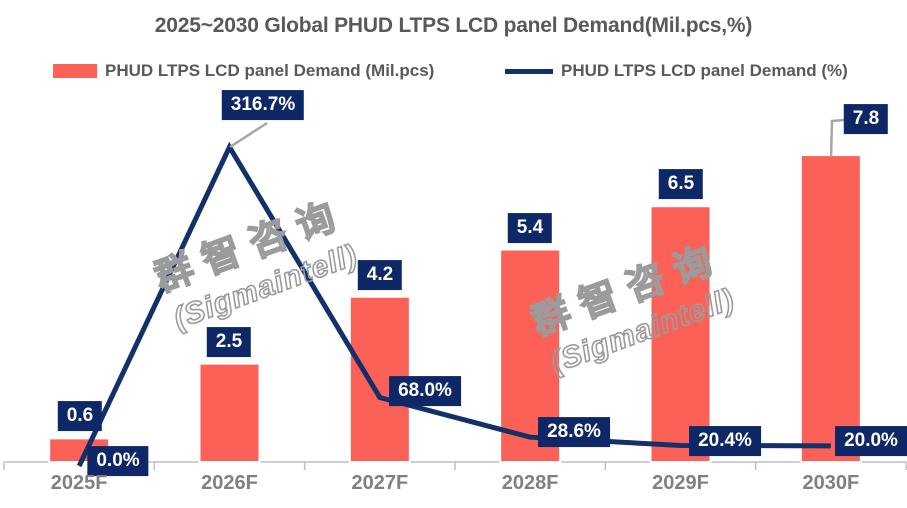 This screenshot has height=508, width=907. I want to click on pct-value-label-2029F: 20.4%, so click(725, 441).